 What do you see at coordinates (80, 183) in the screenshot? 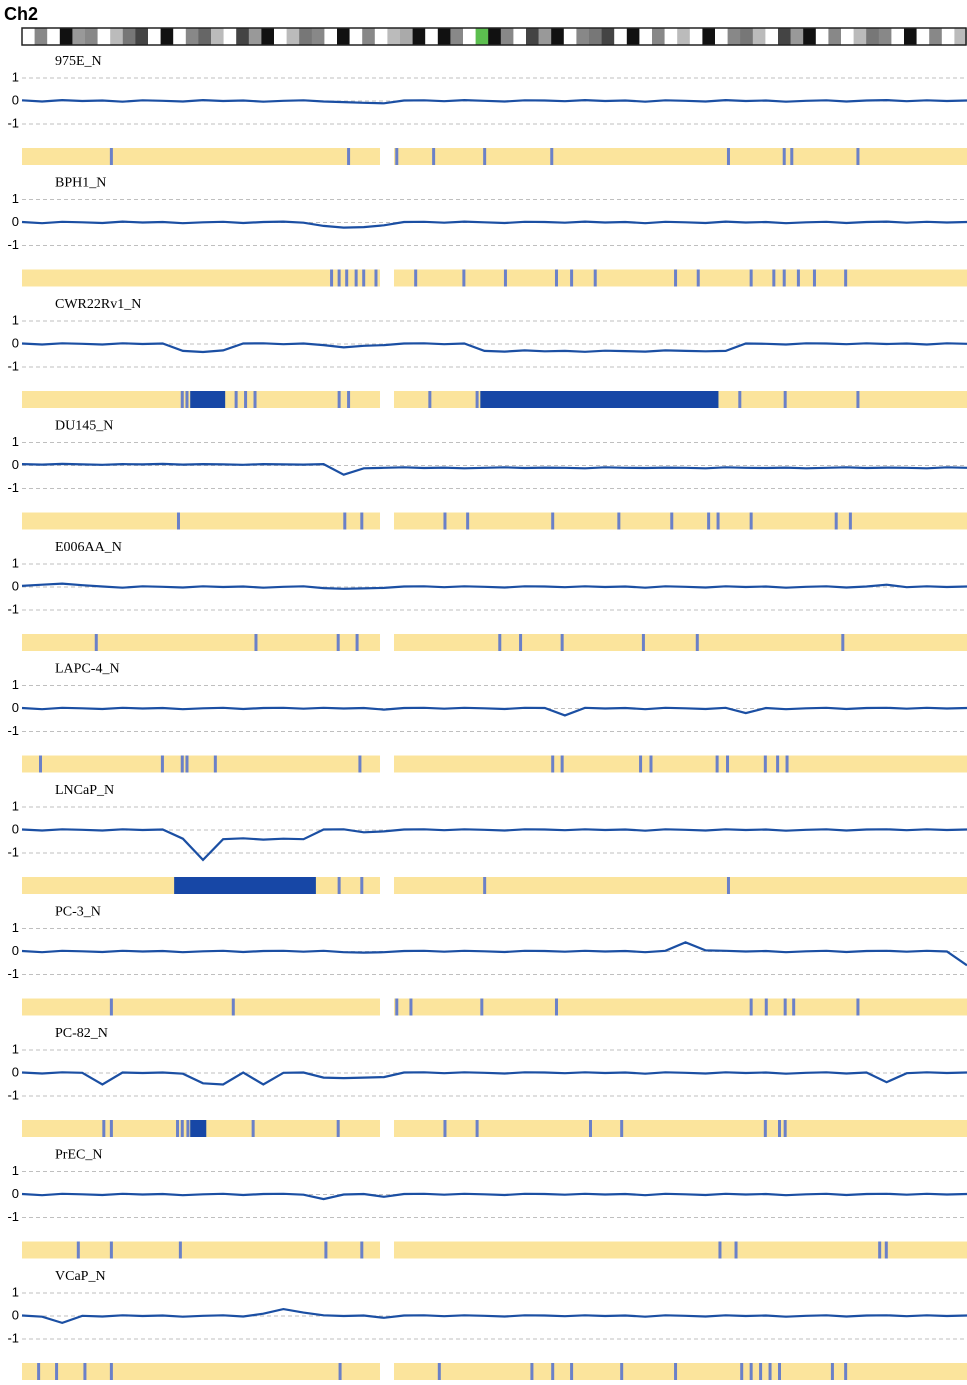
I see `sample-label: BPH1_N` at bounding box center [80, 183].